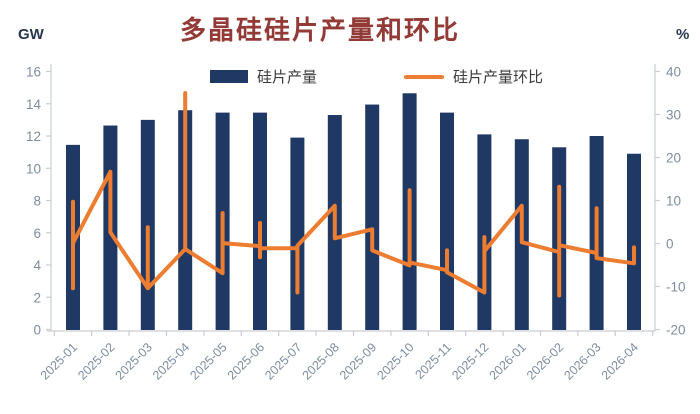 Image resolution: width=700 pixels, height=414 pixels. What do you see at coordinates (358, 361) in the screenshot?
I see `x-axis-label: 2025-09` at bounding box center [358, 361].